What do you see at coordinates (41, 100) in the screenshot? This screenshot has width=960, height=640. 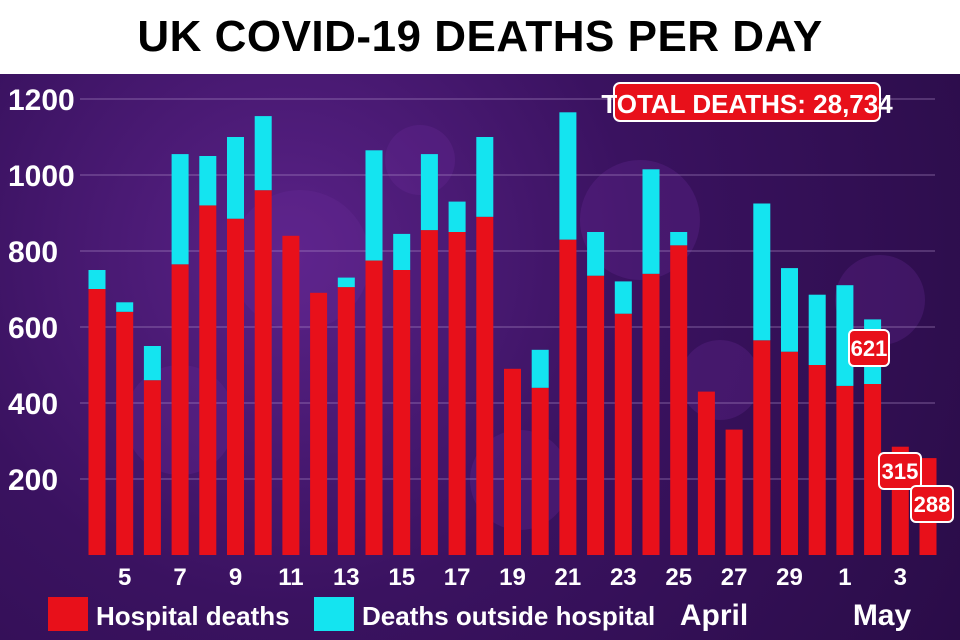 I see `y-tick-label: 1200` at bounding box center [41, 100].